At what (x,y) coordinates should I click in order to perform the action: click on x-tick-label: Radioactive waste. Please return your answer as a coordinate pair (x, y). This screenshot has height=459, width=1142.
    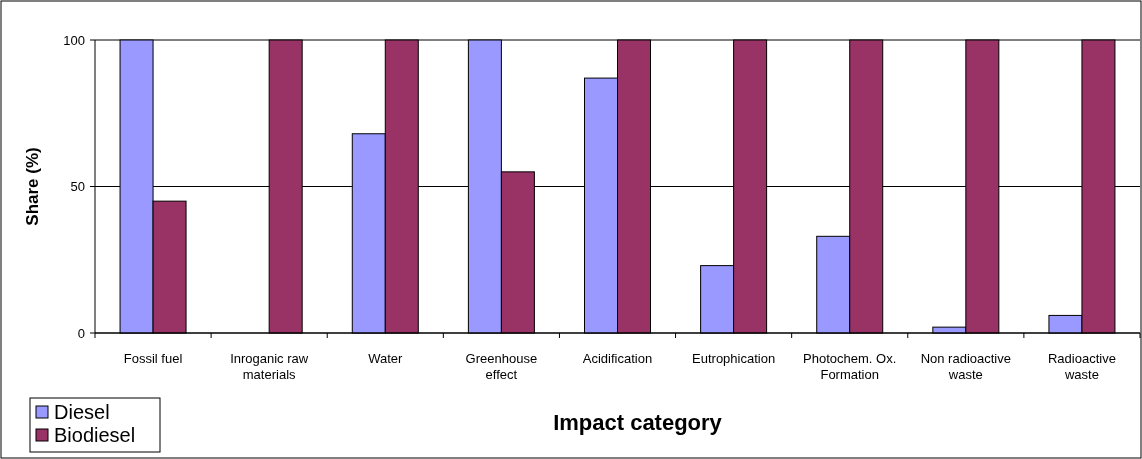
    Looking at the image, I should click on (1081, 366).